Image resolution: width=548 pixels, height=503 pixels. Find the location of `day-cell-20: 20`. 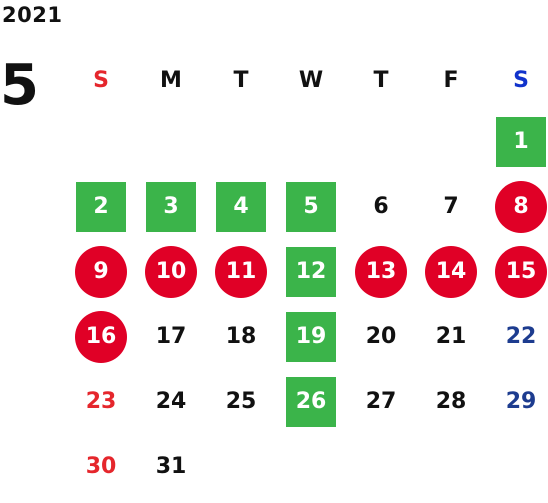

day-cell-20: 20 is located at coordinates (381, 336).